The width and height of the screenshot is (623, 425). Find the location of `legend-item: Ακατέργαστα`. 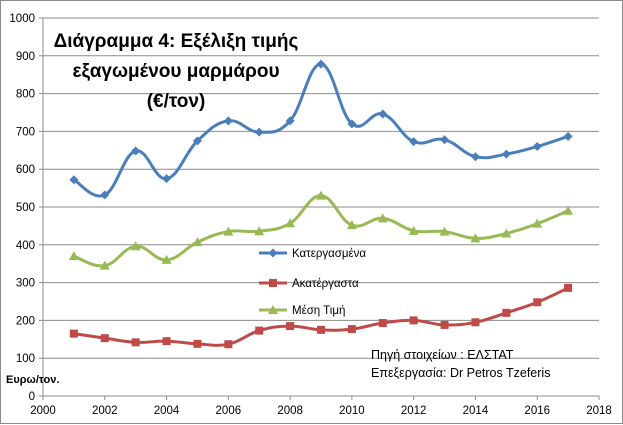

legend-item: Ακατέργαστα is located at coordinates (309, 284).